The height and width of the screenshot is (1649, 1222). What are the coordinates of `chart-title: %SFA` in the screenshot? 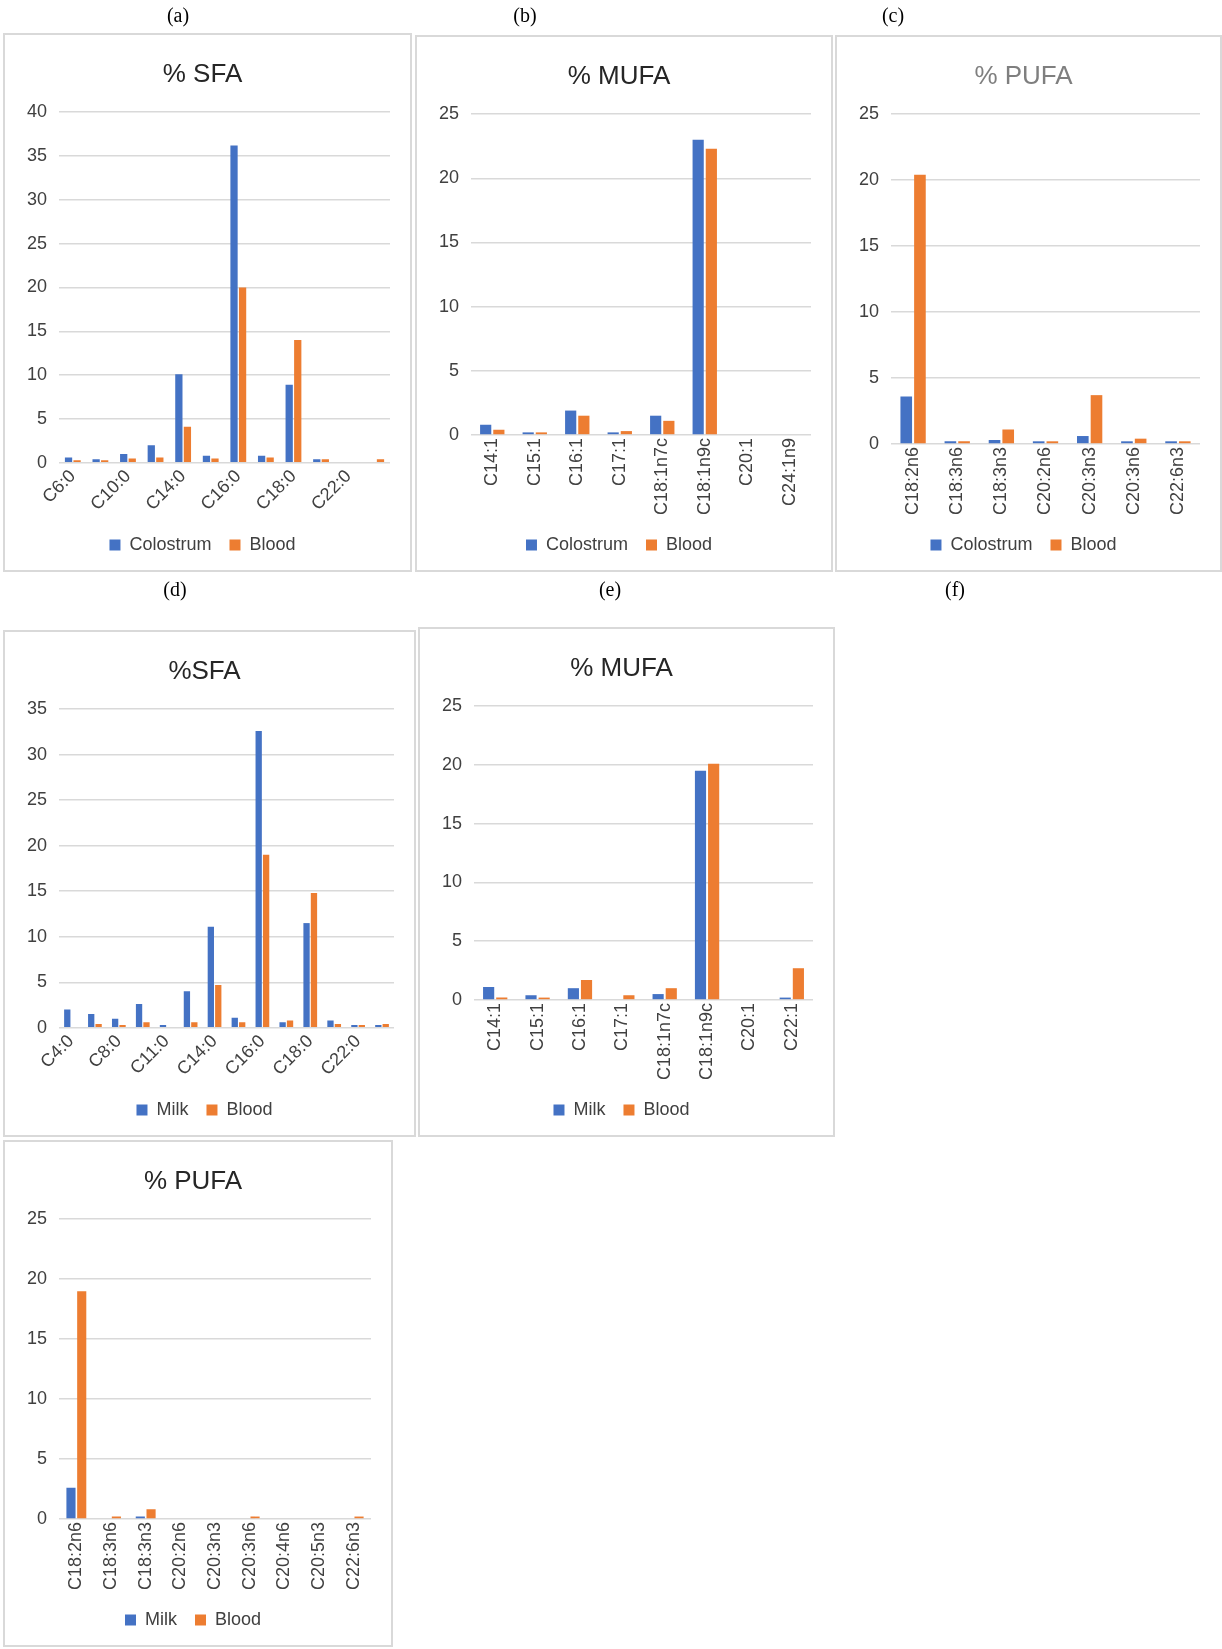 It's located at (205, 669).